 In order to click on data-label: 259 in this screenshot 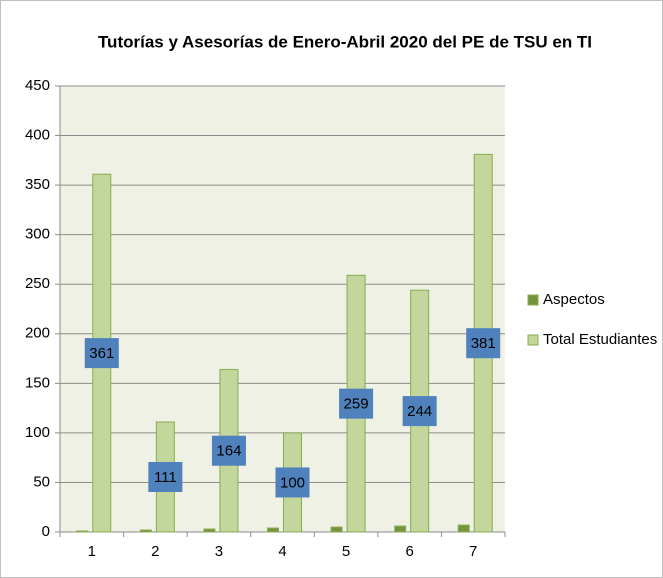, I will do `click(356, 404)`.